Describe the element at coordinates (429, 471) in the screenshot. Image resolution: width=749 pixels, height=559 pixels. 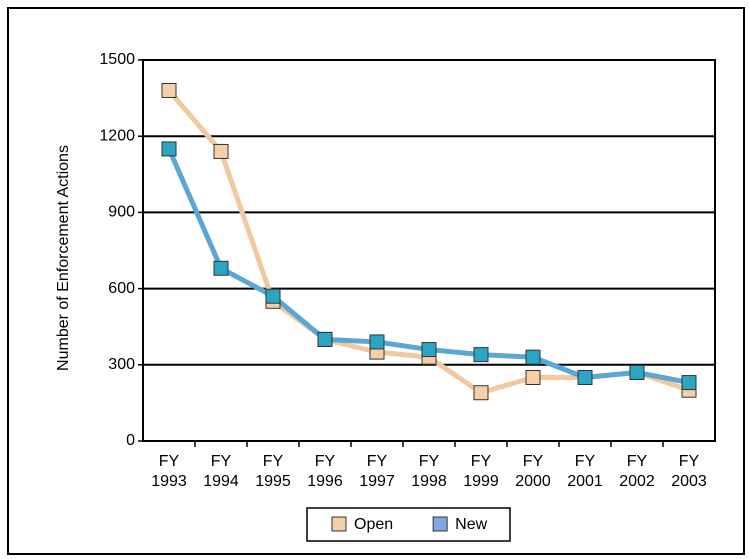
I see `x-tick-label: FY 1998` at that location.